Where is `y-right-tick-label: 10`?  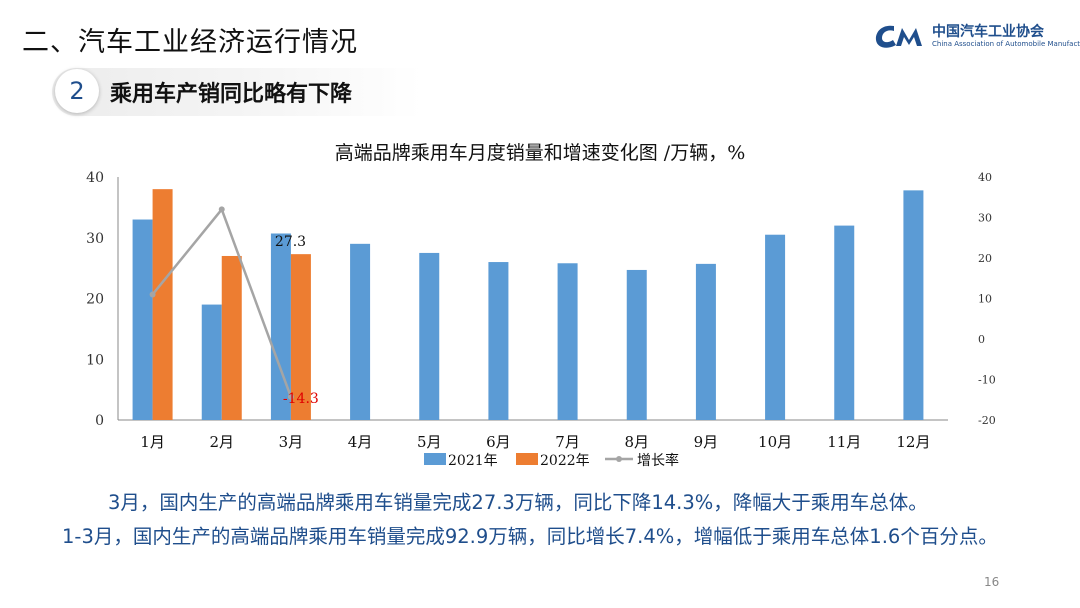 y-right-tick-label: 10 is located at coordinates (985, 299).